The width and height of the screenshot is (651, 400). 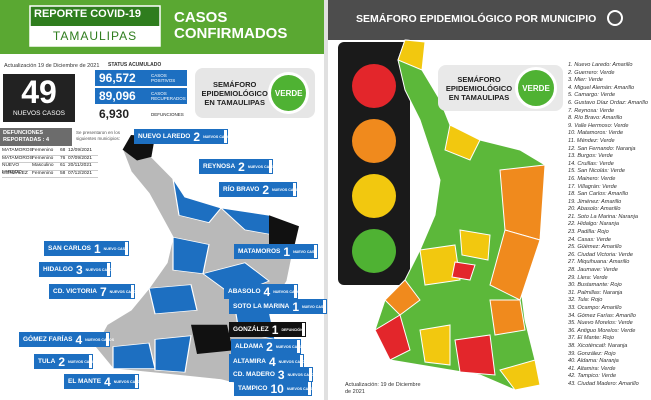 I want to click on municipio-item: 22. Hidalgo: Naranja, so click(x=593, y=224).